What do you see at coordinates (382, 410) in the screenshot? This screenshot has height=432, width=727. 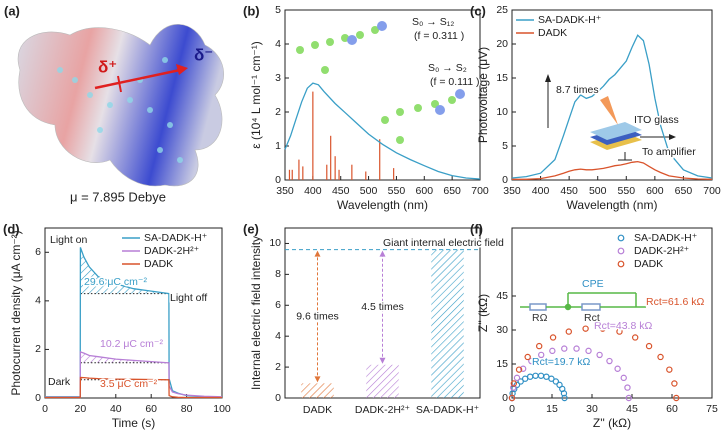 I see `x-tick-label: DADK-2H²⁺` at bounding box center [382, 410].